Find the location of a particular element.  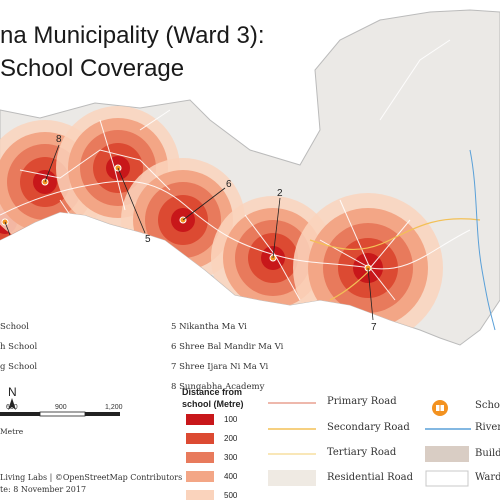

marker-label-5: 5 is located at coordinates (148, 239).